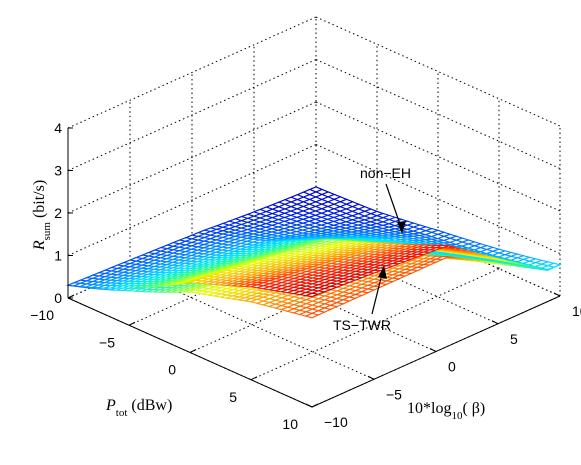  What do you see at coordinates (58, 128) in the screenshot?
I see `z-tick-label: 4` at bounding box center [58, 128].